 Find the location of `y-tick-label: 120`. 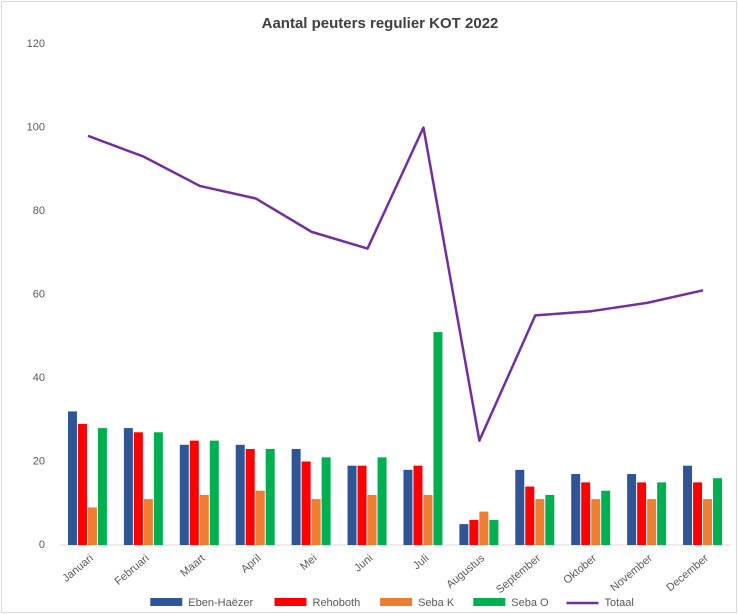

y-tick-label: 120 is located at coordinates (36, 44).